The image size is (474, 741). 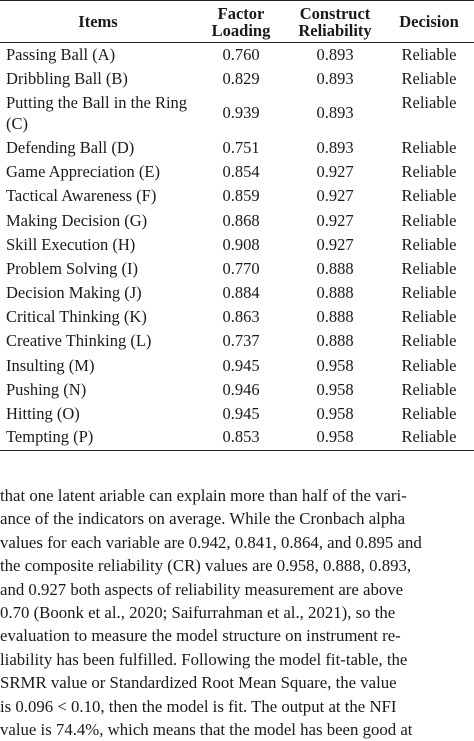 What do you see at coordinates (46, 389) in the screenshot?
I see `item-cell: Pushing (N)` at bounding box center [46, 389].